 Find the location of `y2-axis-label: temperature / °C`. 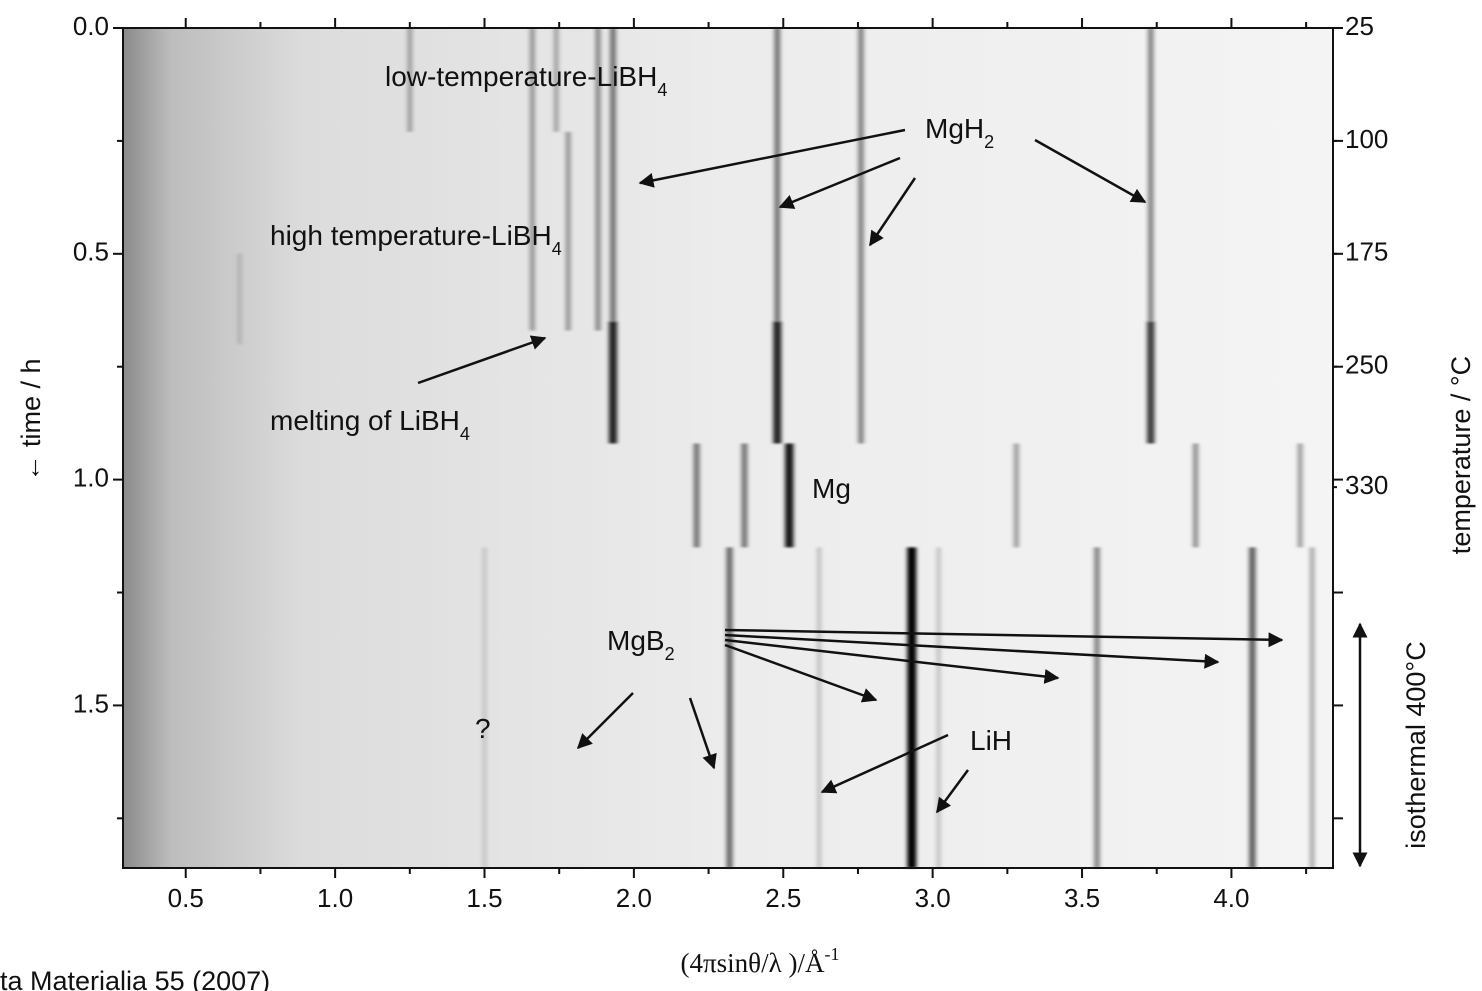

y2-axis-label: temperature / °C is located at coordinates (1461, 455).